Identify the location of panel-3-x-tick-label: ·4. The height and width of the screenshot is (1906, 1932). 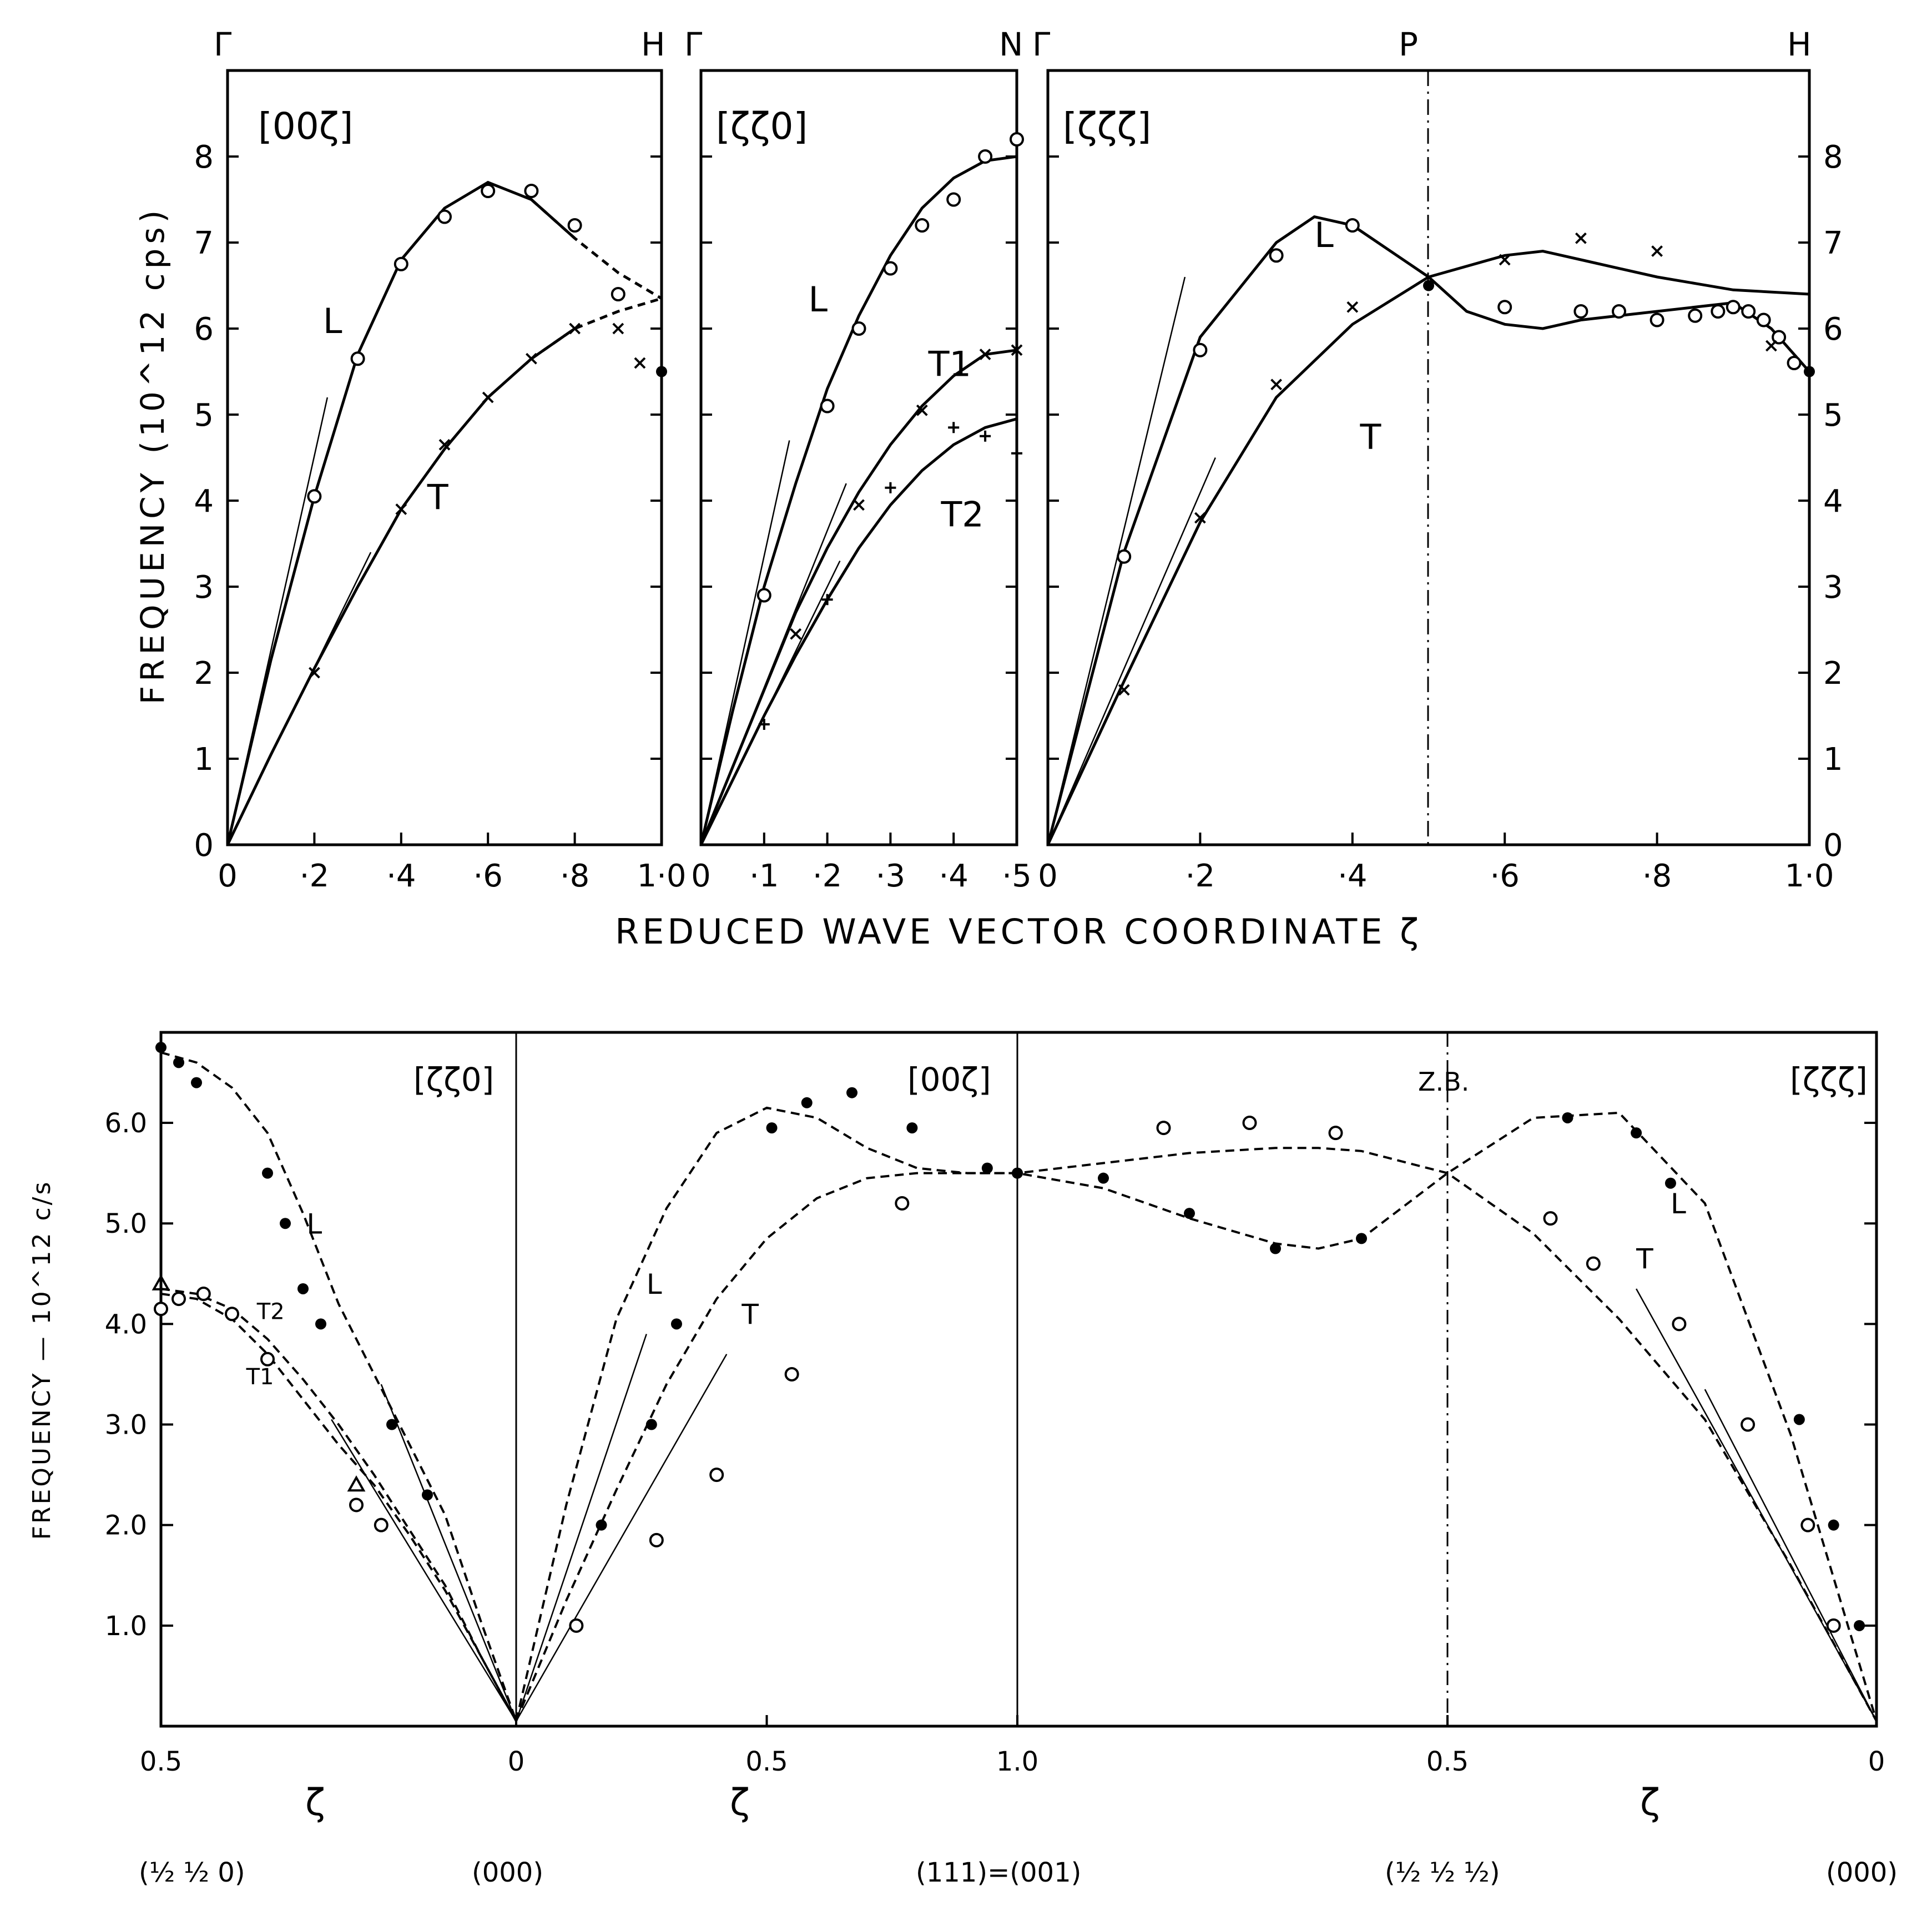
(1352, 876).